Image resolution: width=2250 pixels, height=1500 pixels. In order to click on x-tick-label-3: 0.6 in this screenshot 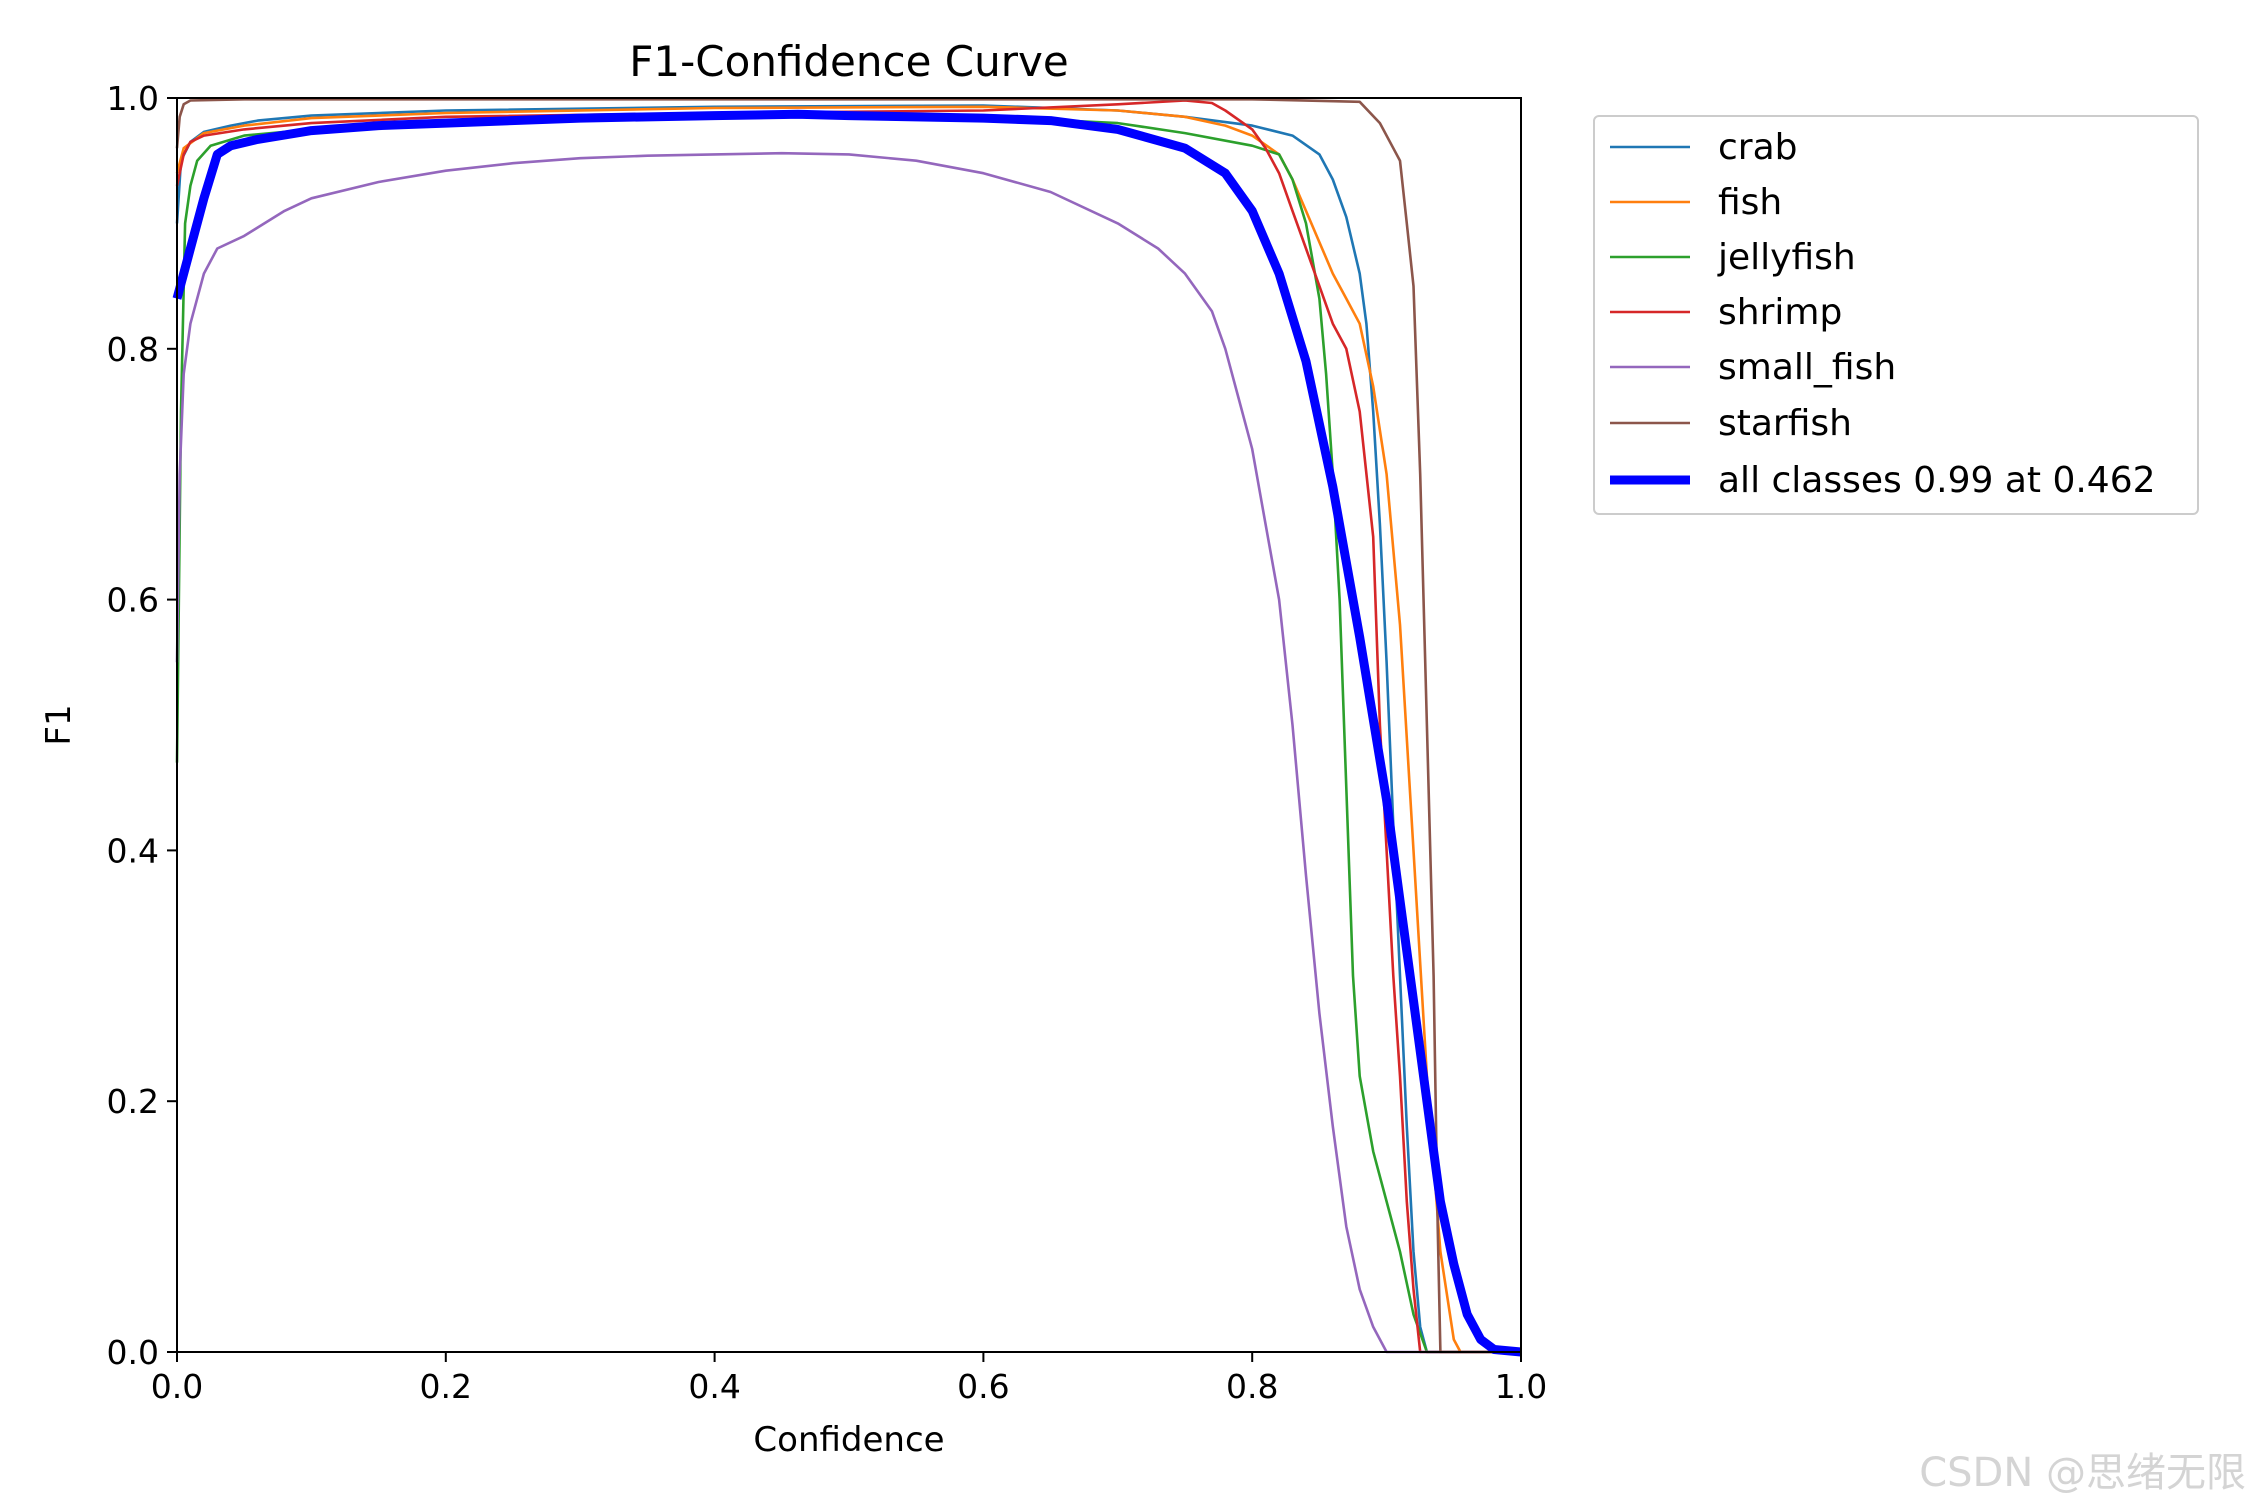, I will do `click(983, 1386)`.